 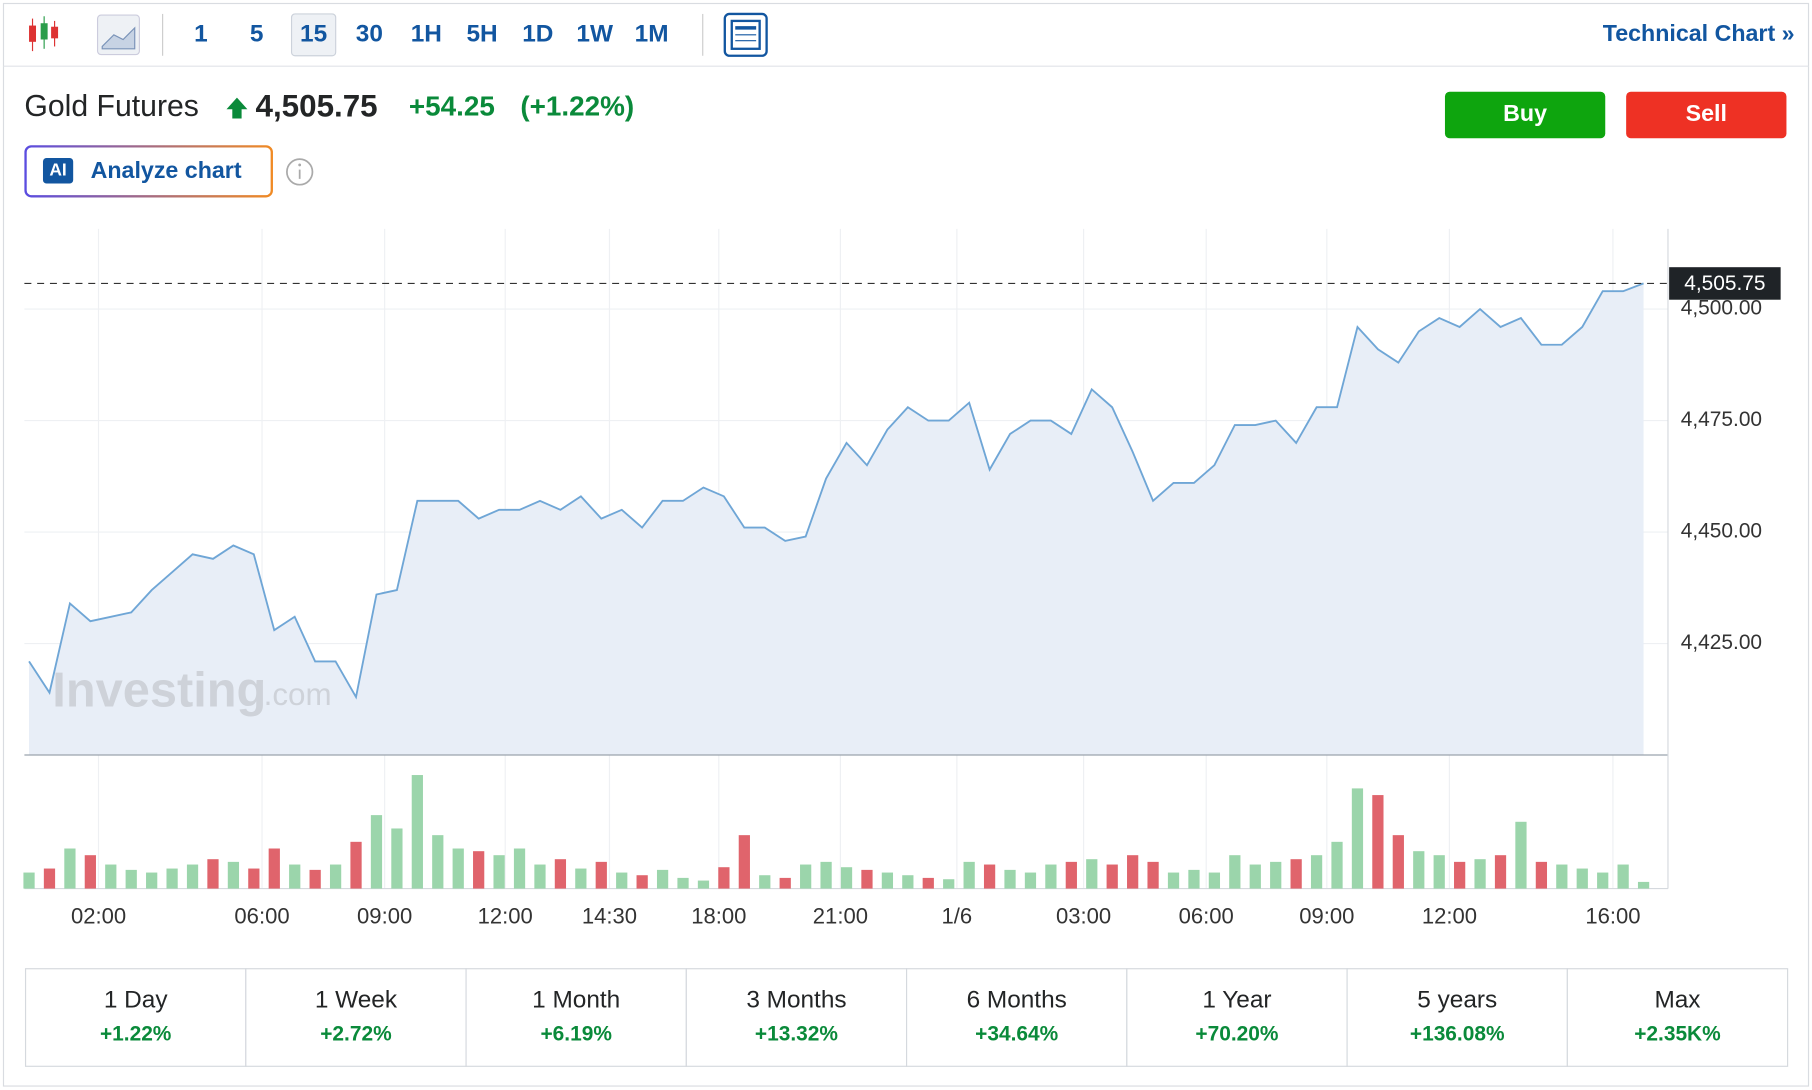 I want to click on interval: 1M, so click(x=652, y=33).